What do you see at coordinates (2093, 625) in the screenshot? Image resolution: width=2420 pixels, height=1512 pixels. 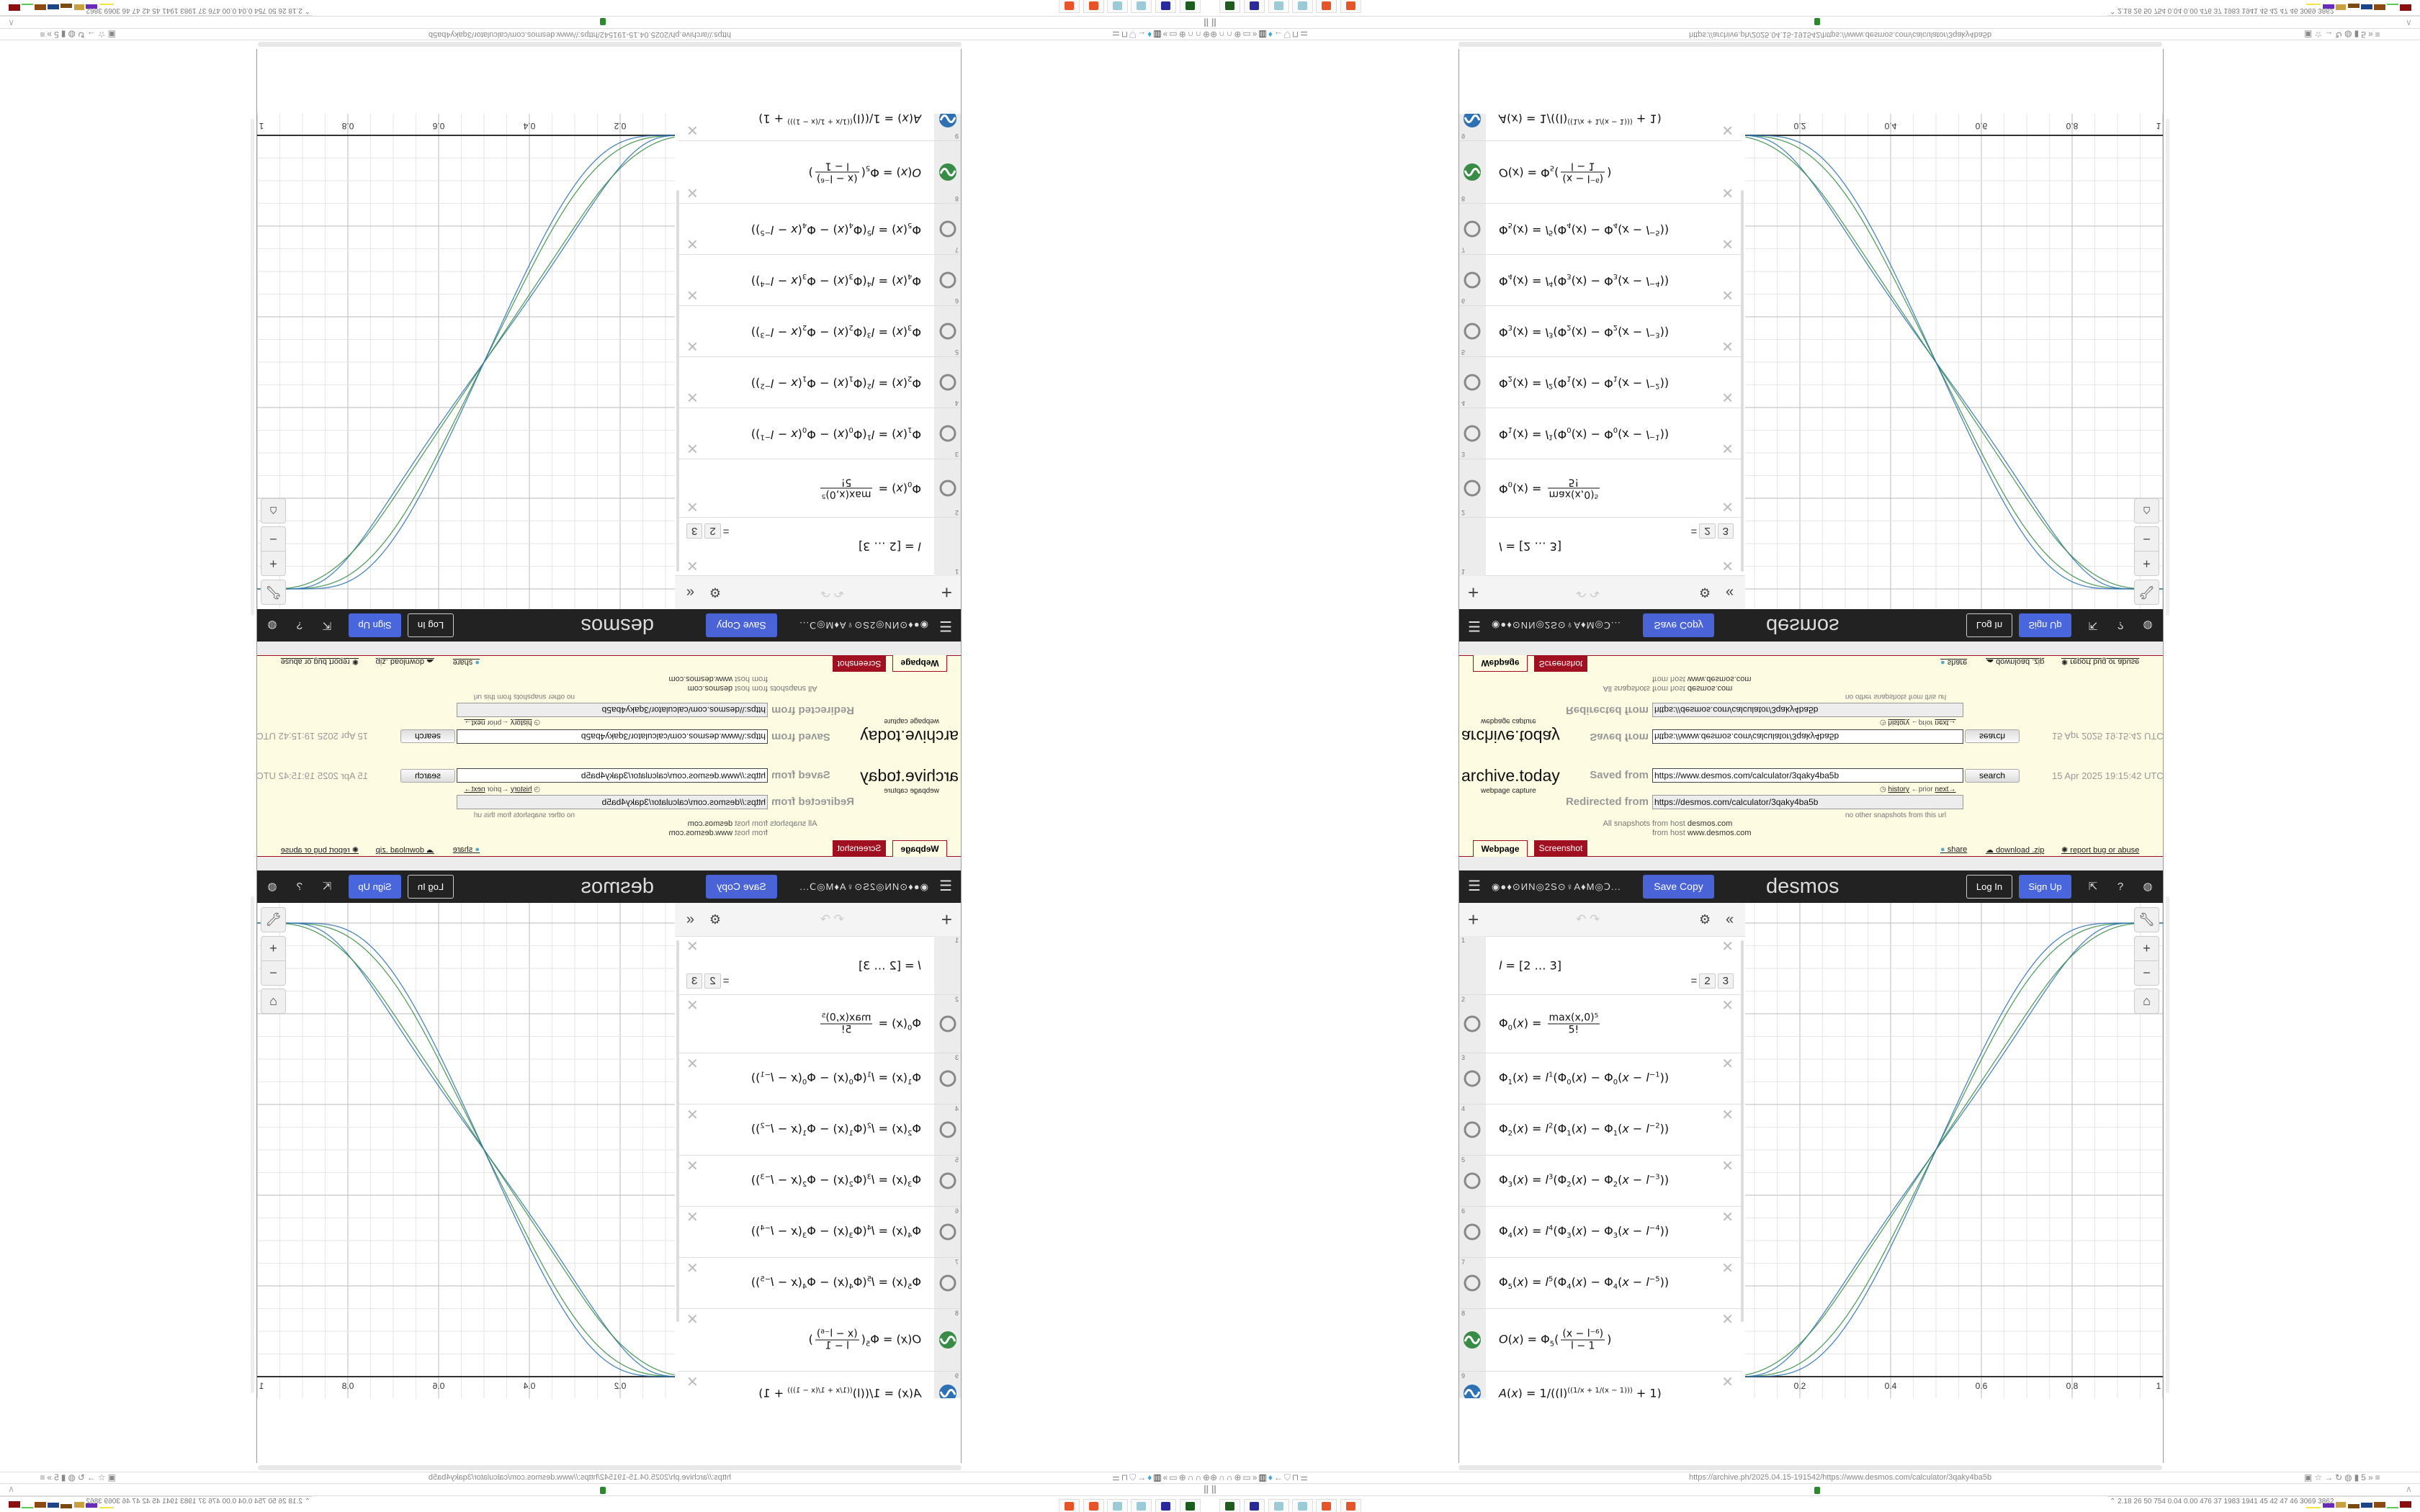 I see `share-graph-icon: ⇱` at bounding box center [2093, 625].